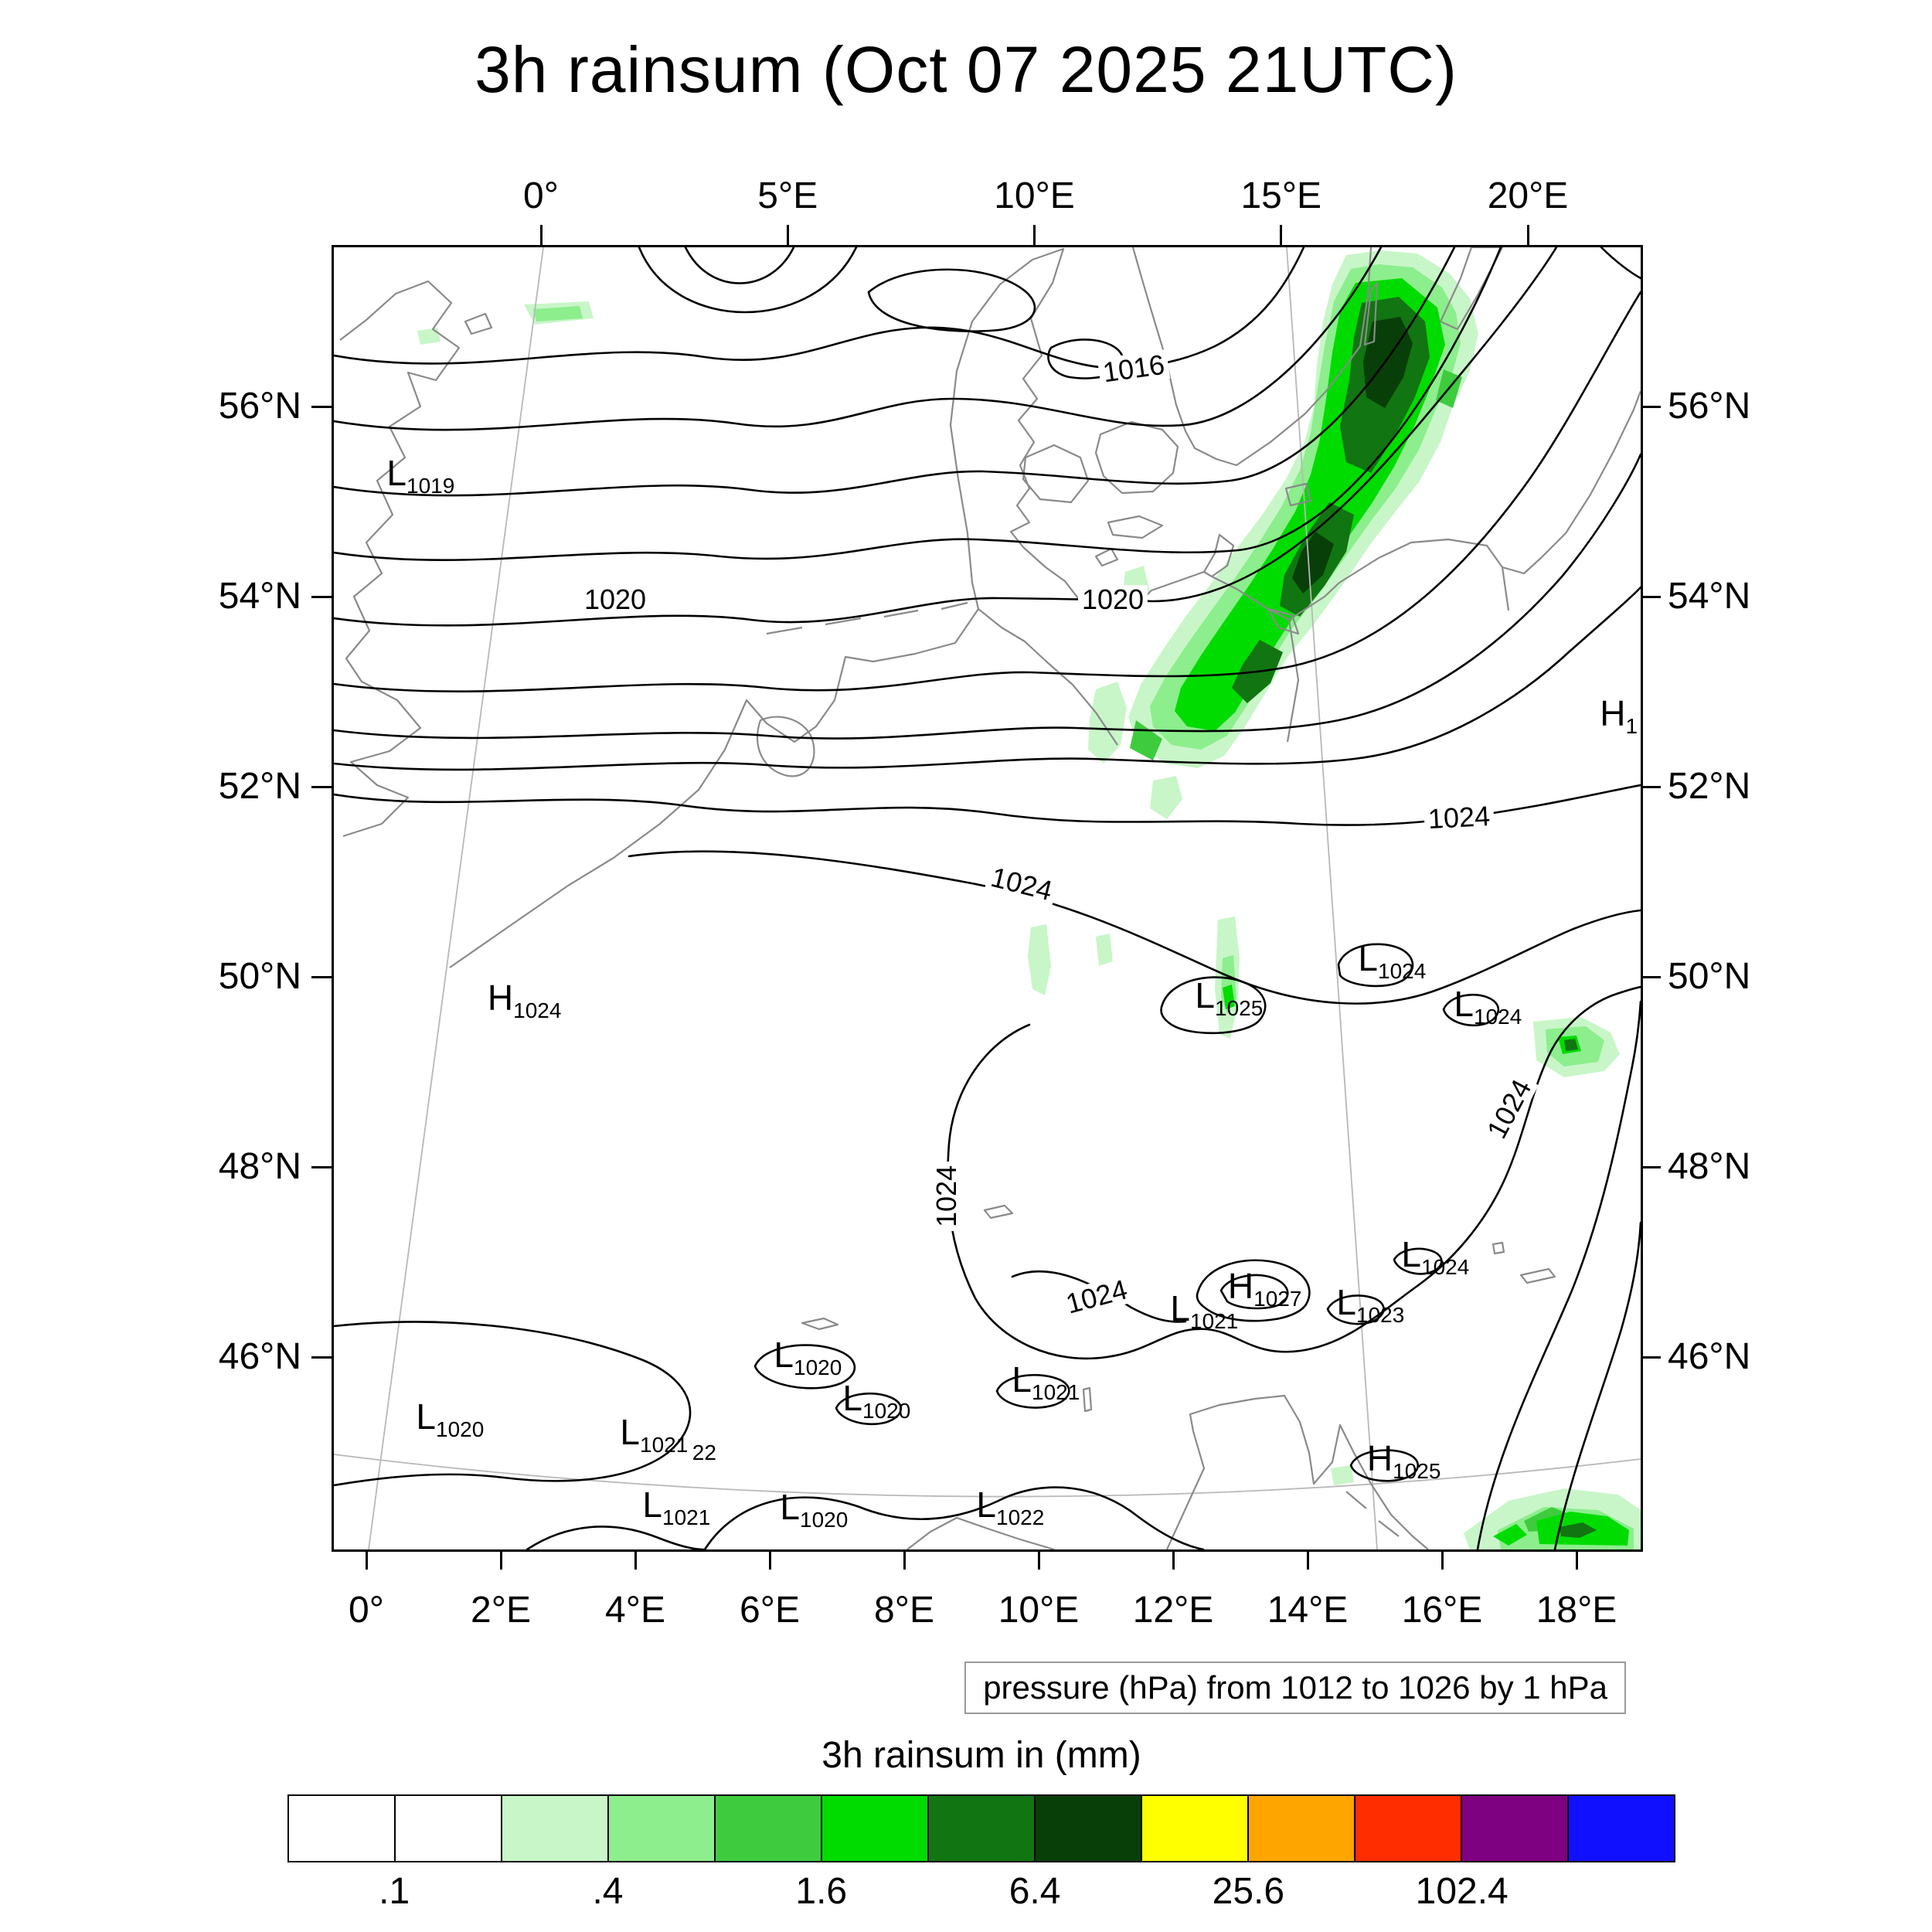 The width and height of the screenshot is (1932, 1932). I want to click on axis-label-bottom: 8°E, so click(904, 1611).